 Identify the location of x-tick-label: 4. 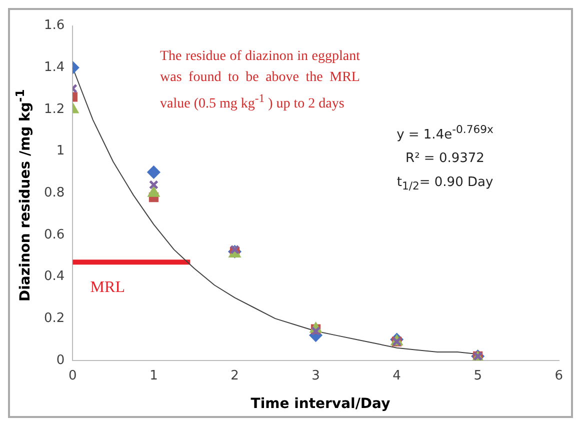
(396, 376).